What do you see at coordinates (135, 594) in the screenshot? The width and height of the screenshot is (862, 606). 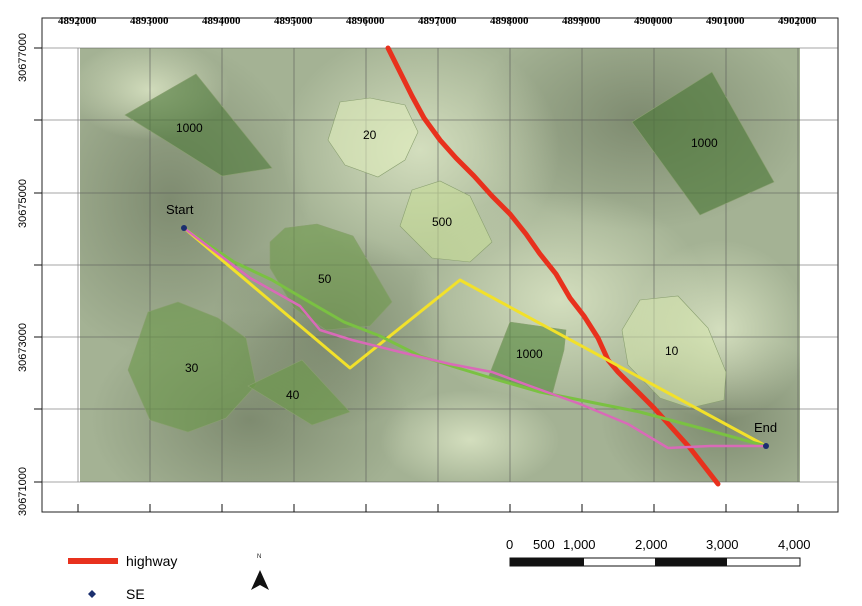 I see `legend-se-label: SE` at bounding box center [135, 594].